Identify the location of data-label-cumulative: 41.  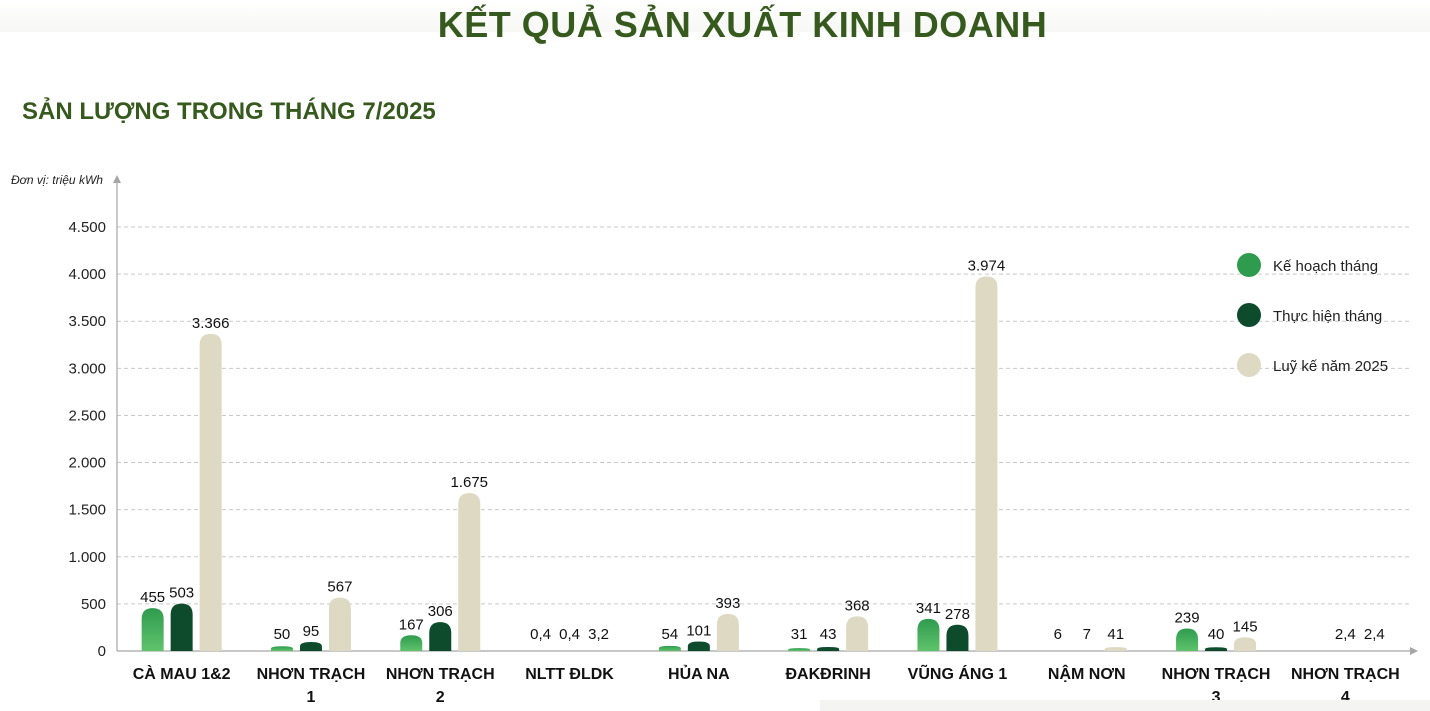
(1115, 634).